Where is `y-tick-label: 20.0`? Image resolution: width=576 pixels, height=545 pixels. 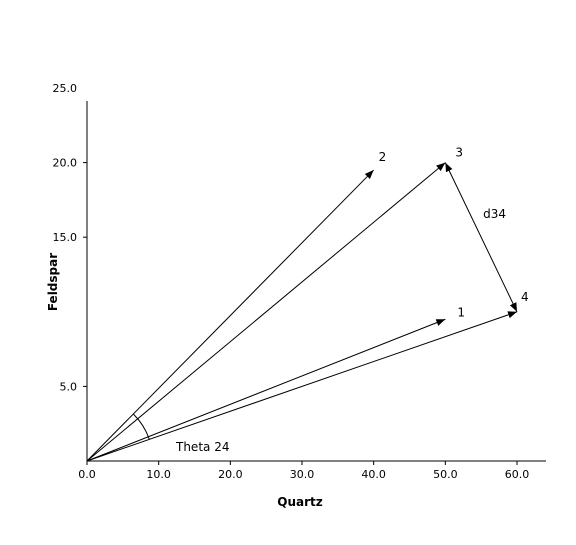
y-tick-label: 20.0 is located at coordinates (65, 163).